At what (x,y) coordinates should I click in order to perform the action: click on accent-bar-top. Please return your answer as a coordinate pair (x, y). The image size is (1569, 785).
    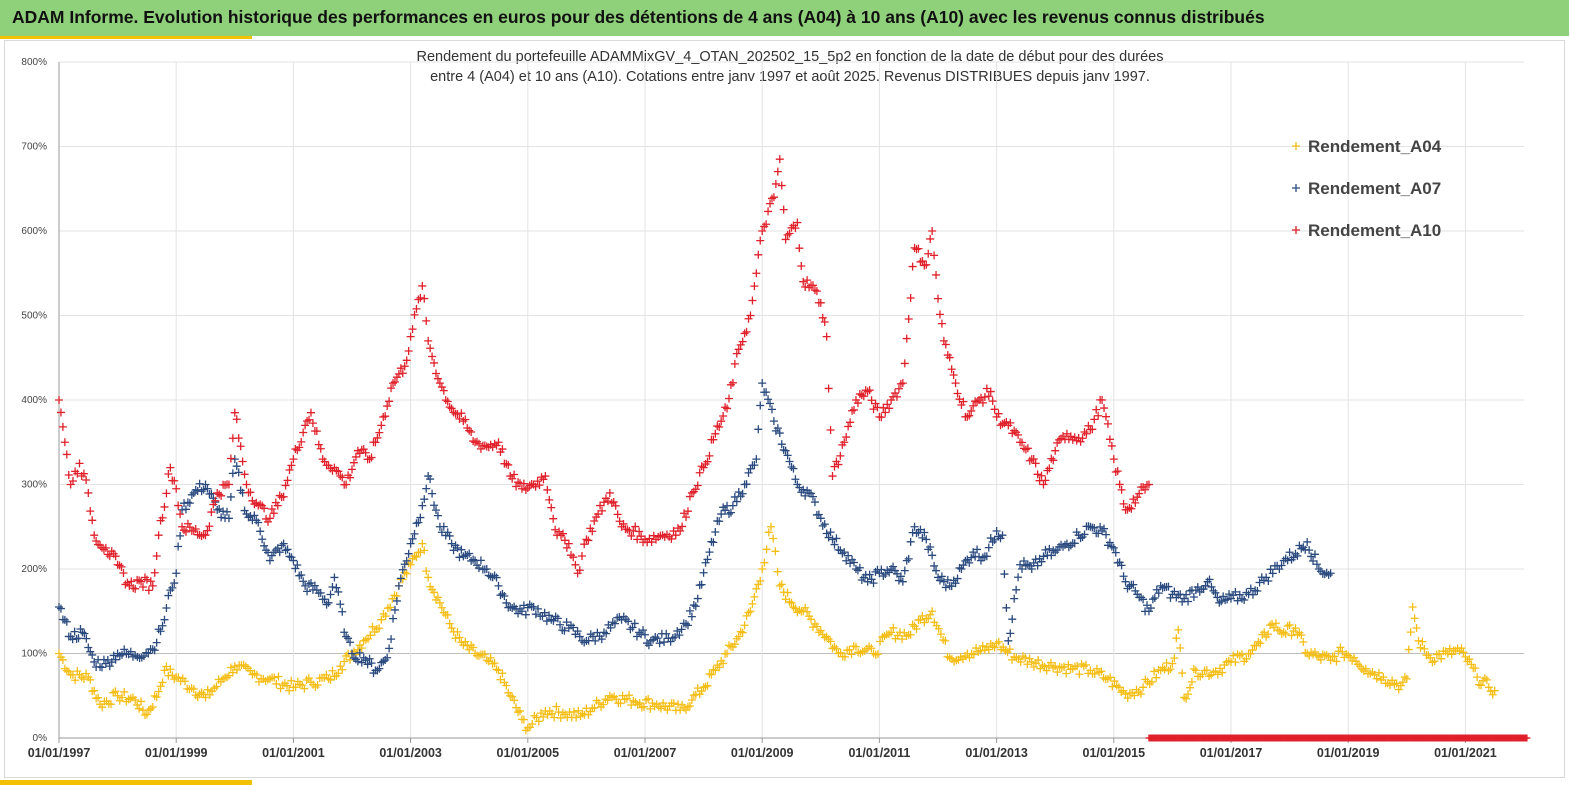
    Looking at the image, I should click on (126, 37).